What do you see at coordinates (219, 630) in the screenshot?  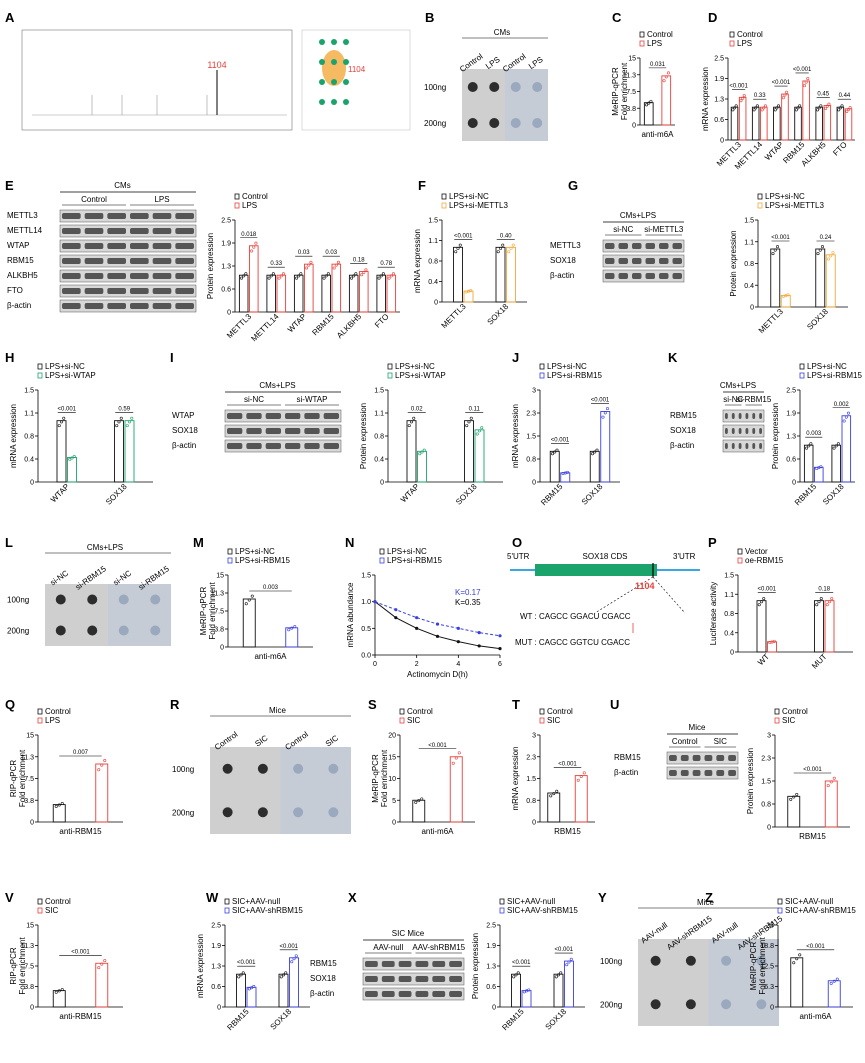 I see `y-tick-label: 3.8` at bounding box center [219, 630].